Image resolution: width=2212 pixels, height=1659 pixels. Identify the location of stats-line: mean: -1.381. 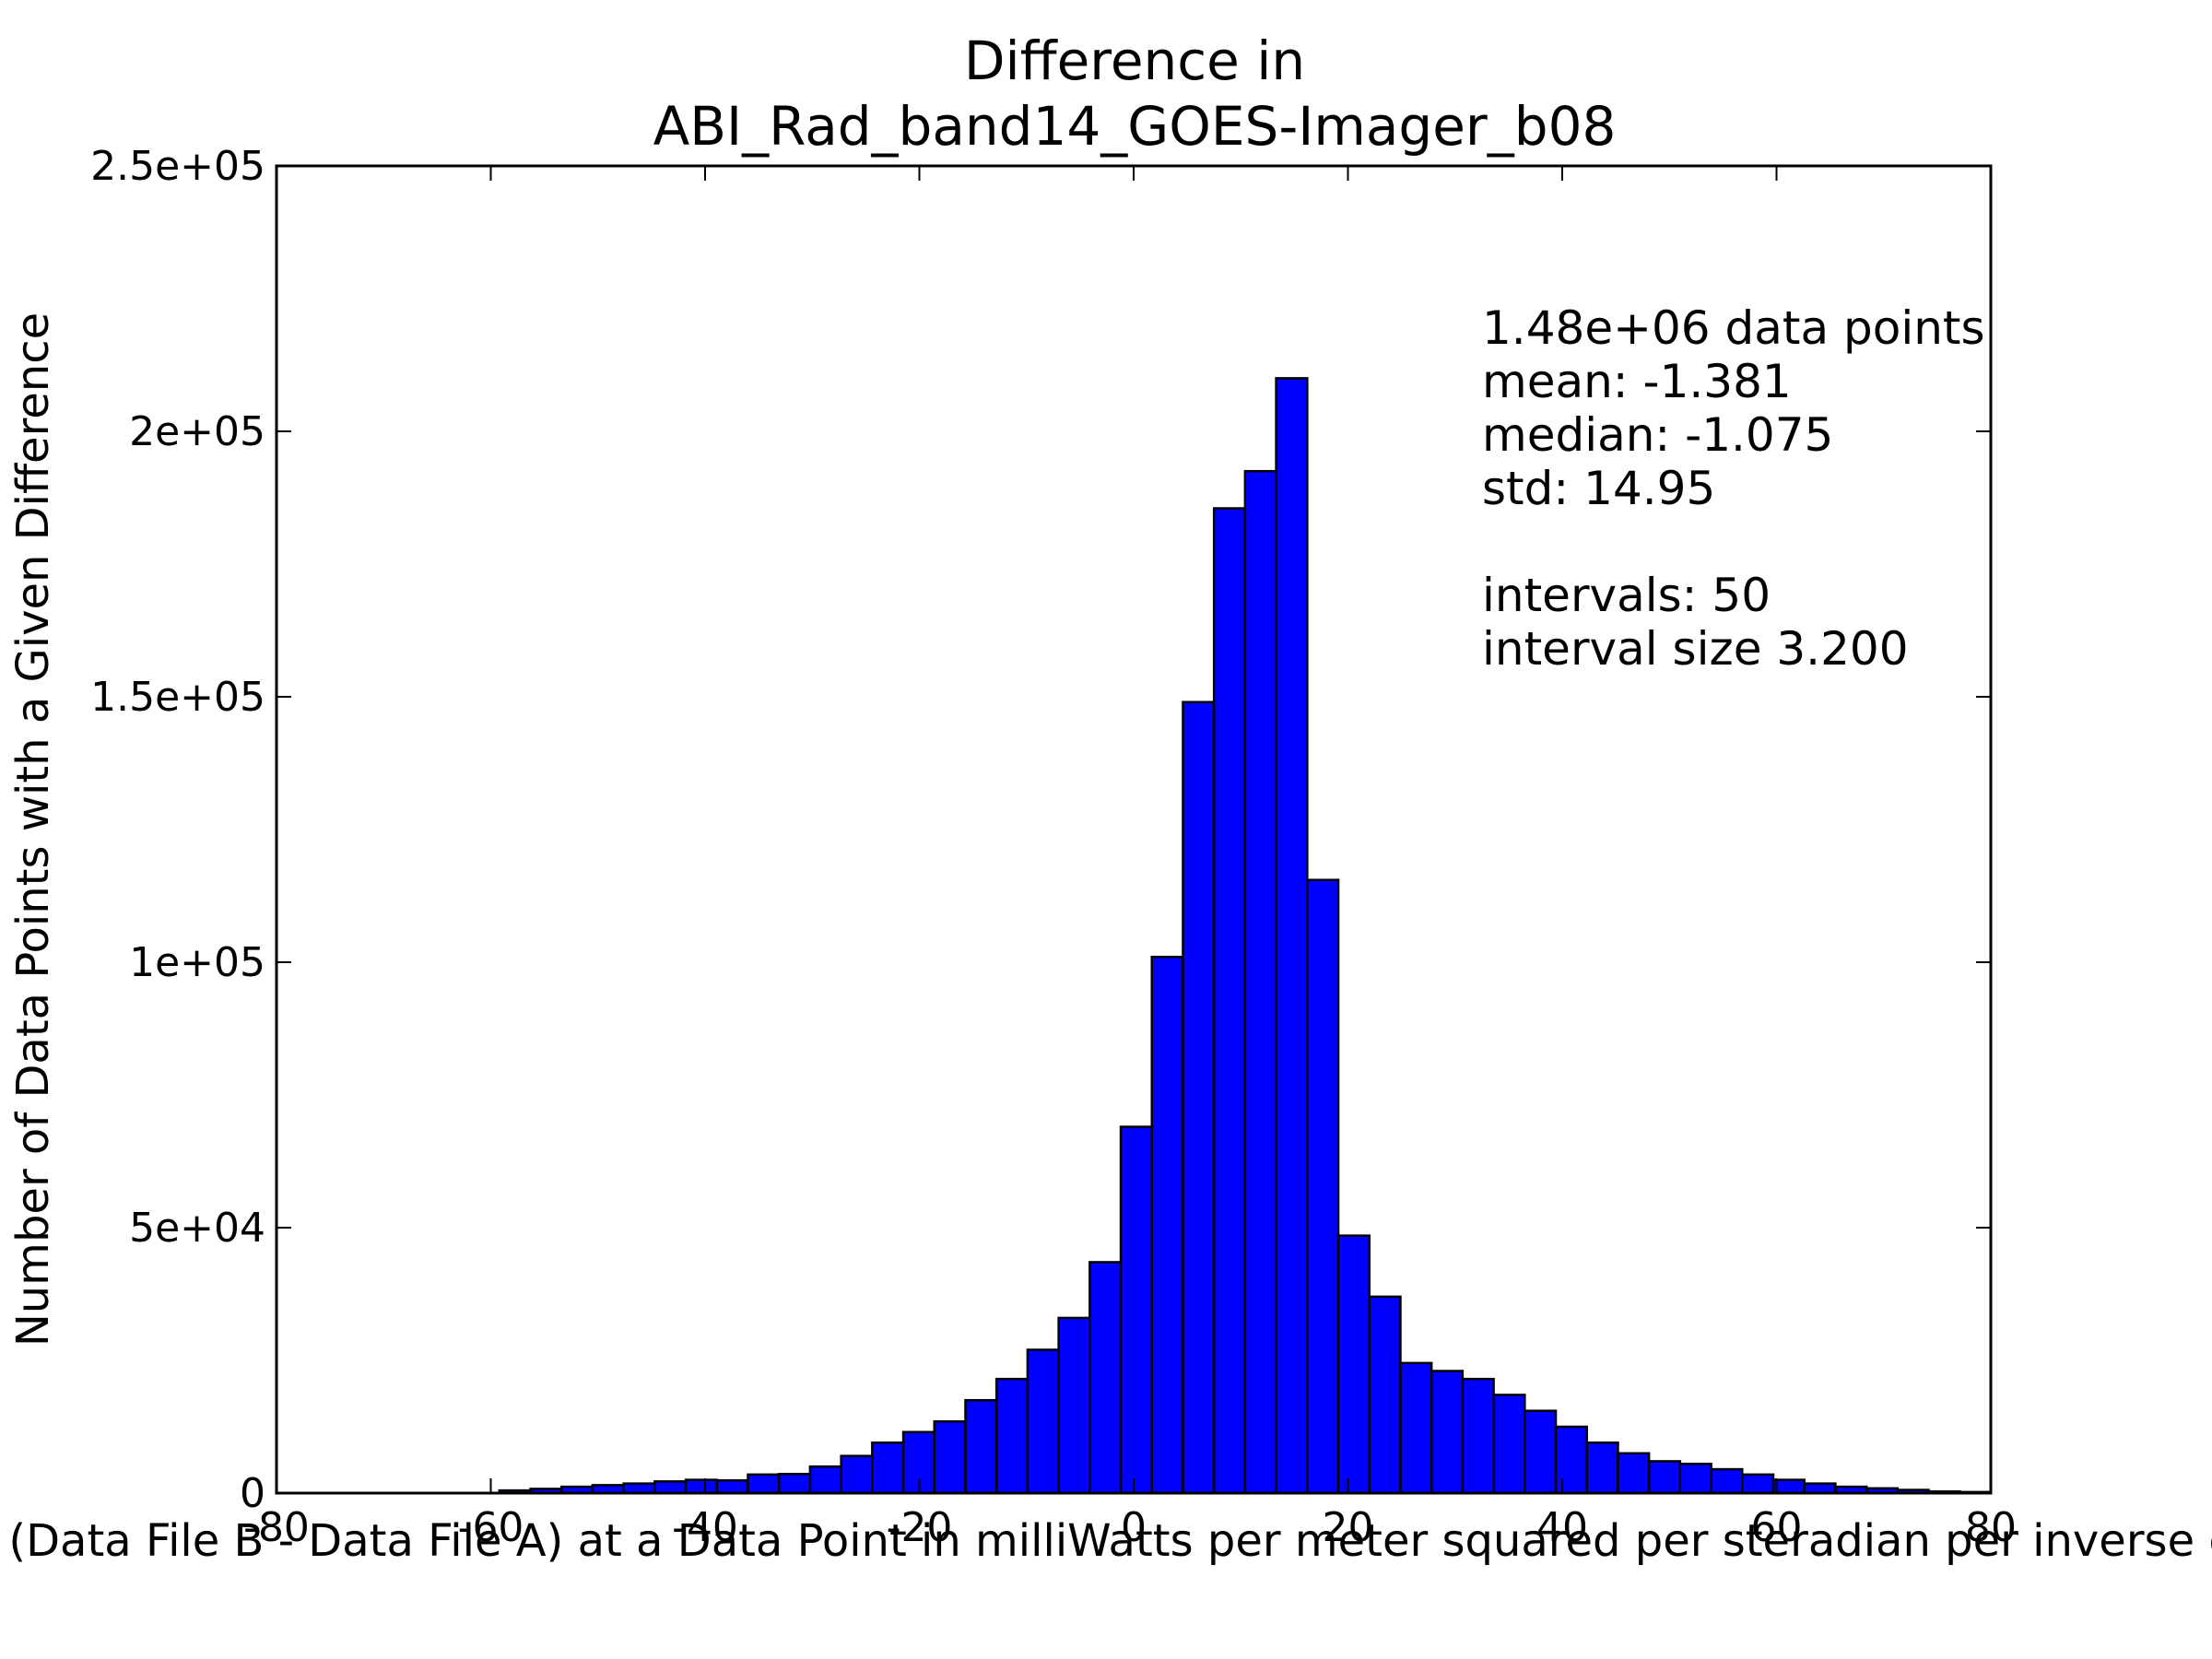
(1637, 381).